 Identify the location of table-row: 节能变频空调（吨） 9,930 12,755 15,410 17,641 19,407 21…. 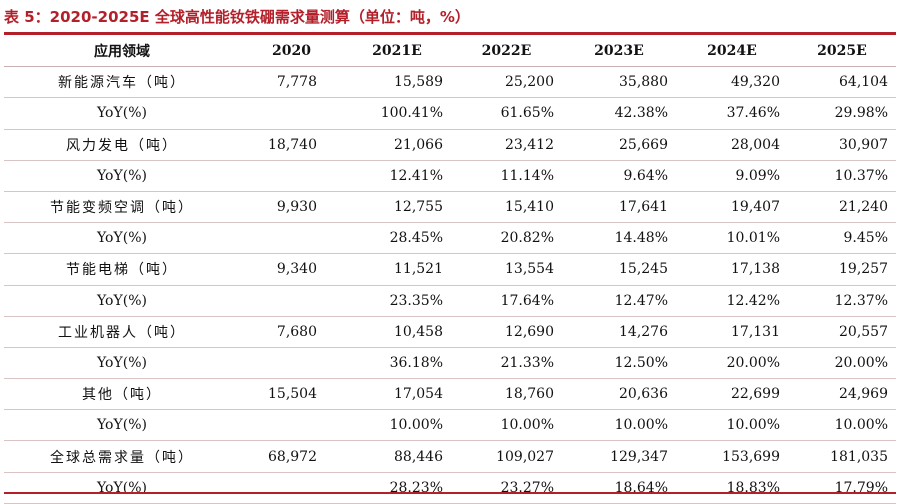
(450, 207).